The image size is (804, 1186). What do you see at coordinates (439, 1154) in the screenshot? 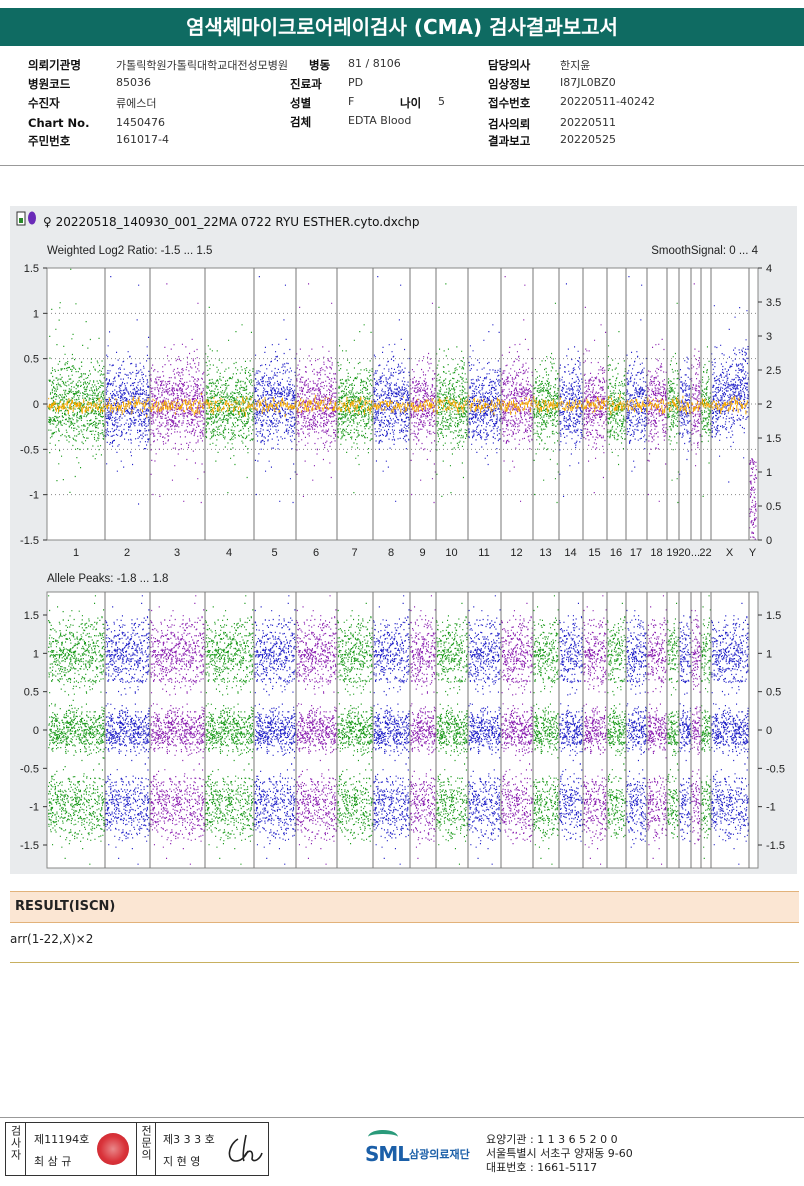
I see `logo-org-name: 삼광의료재단` at bounding box center [439, 1154].